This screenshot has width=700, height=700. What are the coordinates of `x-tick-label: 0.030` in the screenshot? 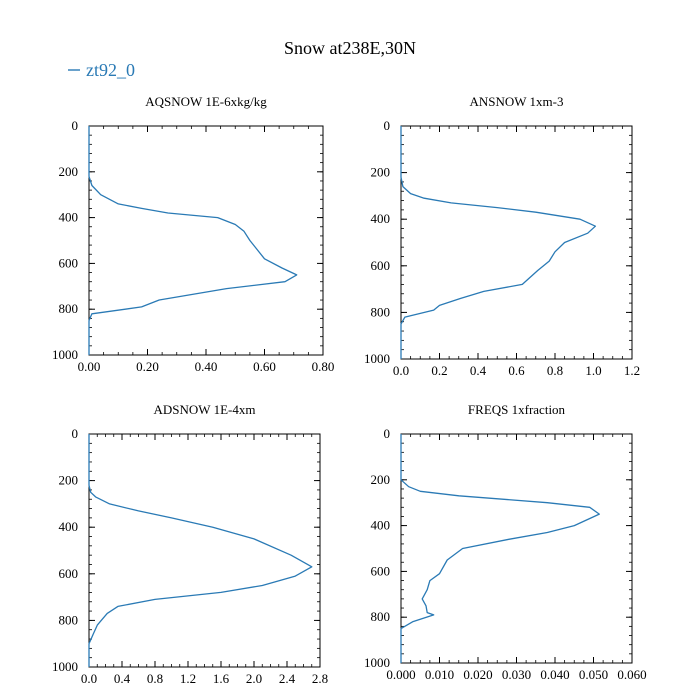 It's located at (516, 674).